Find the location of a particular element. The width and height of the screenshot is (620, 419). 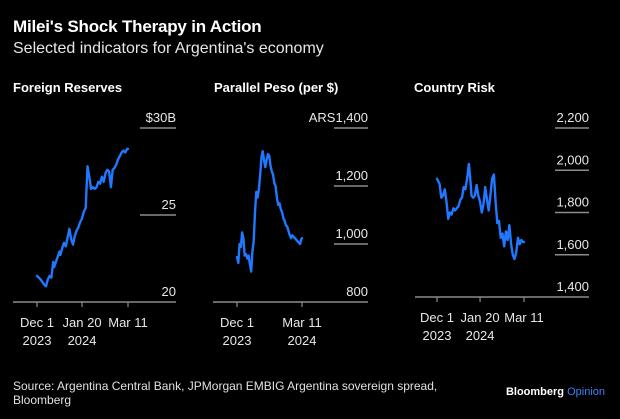

y-tick-label: 20 is located at coordinates (169, 291).